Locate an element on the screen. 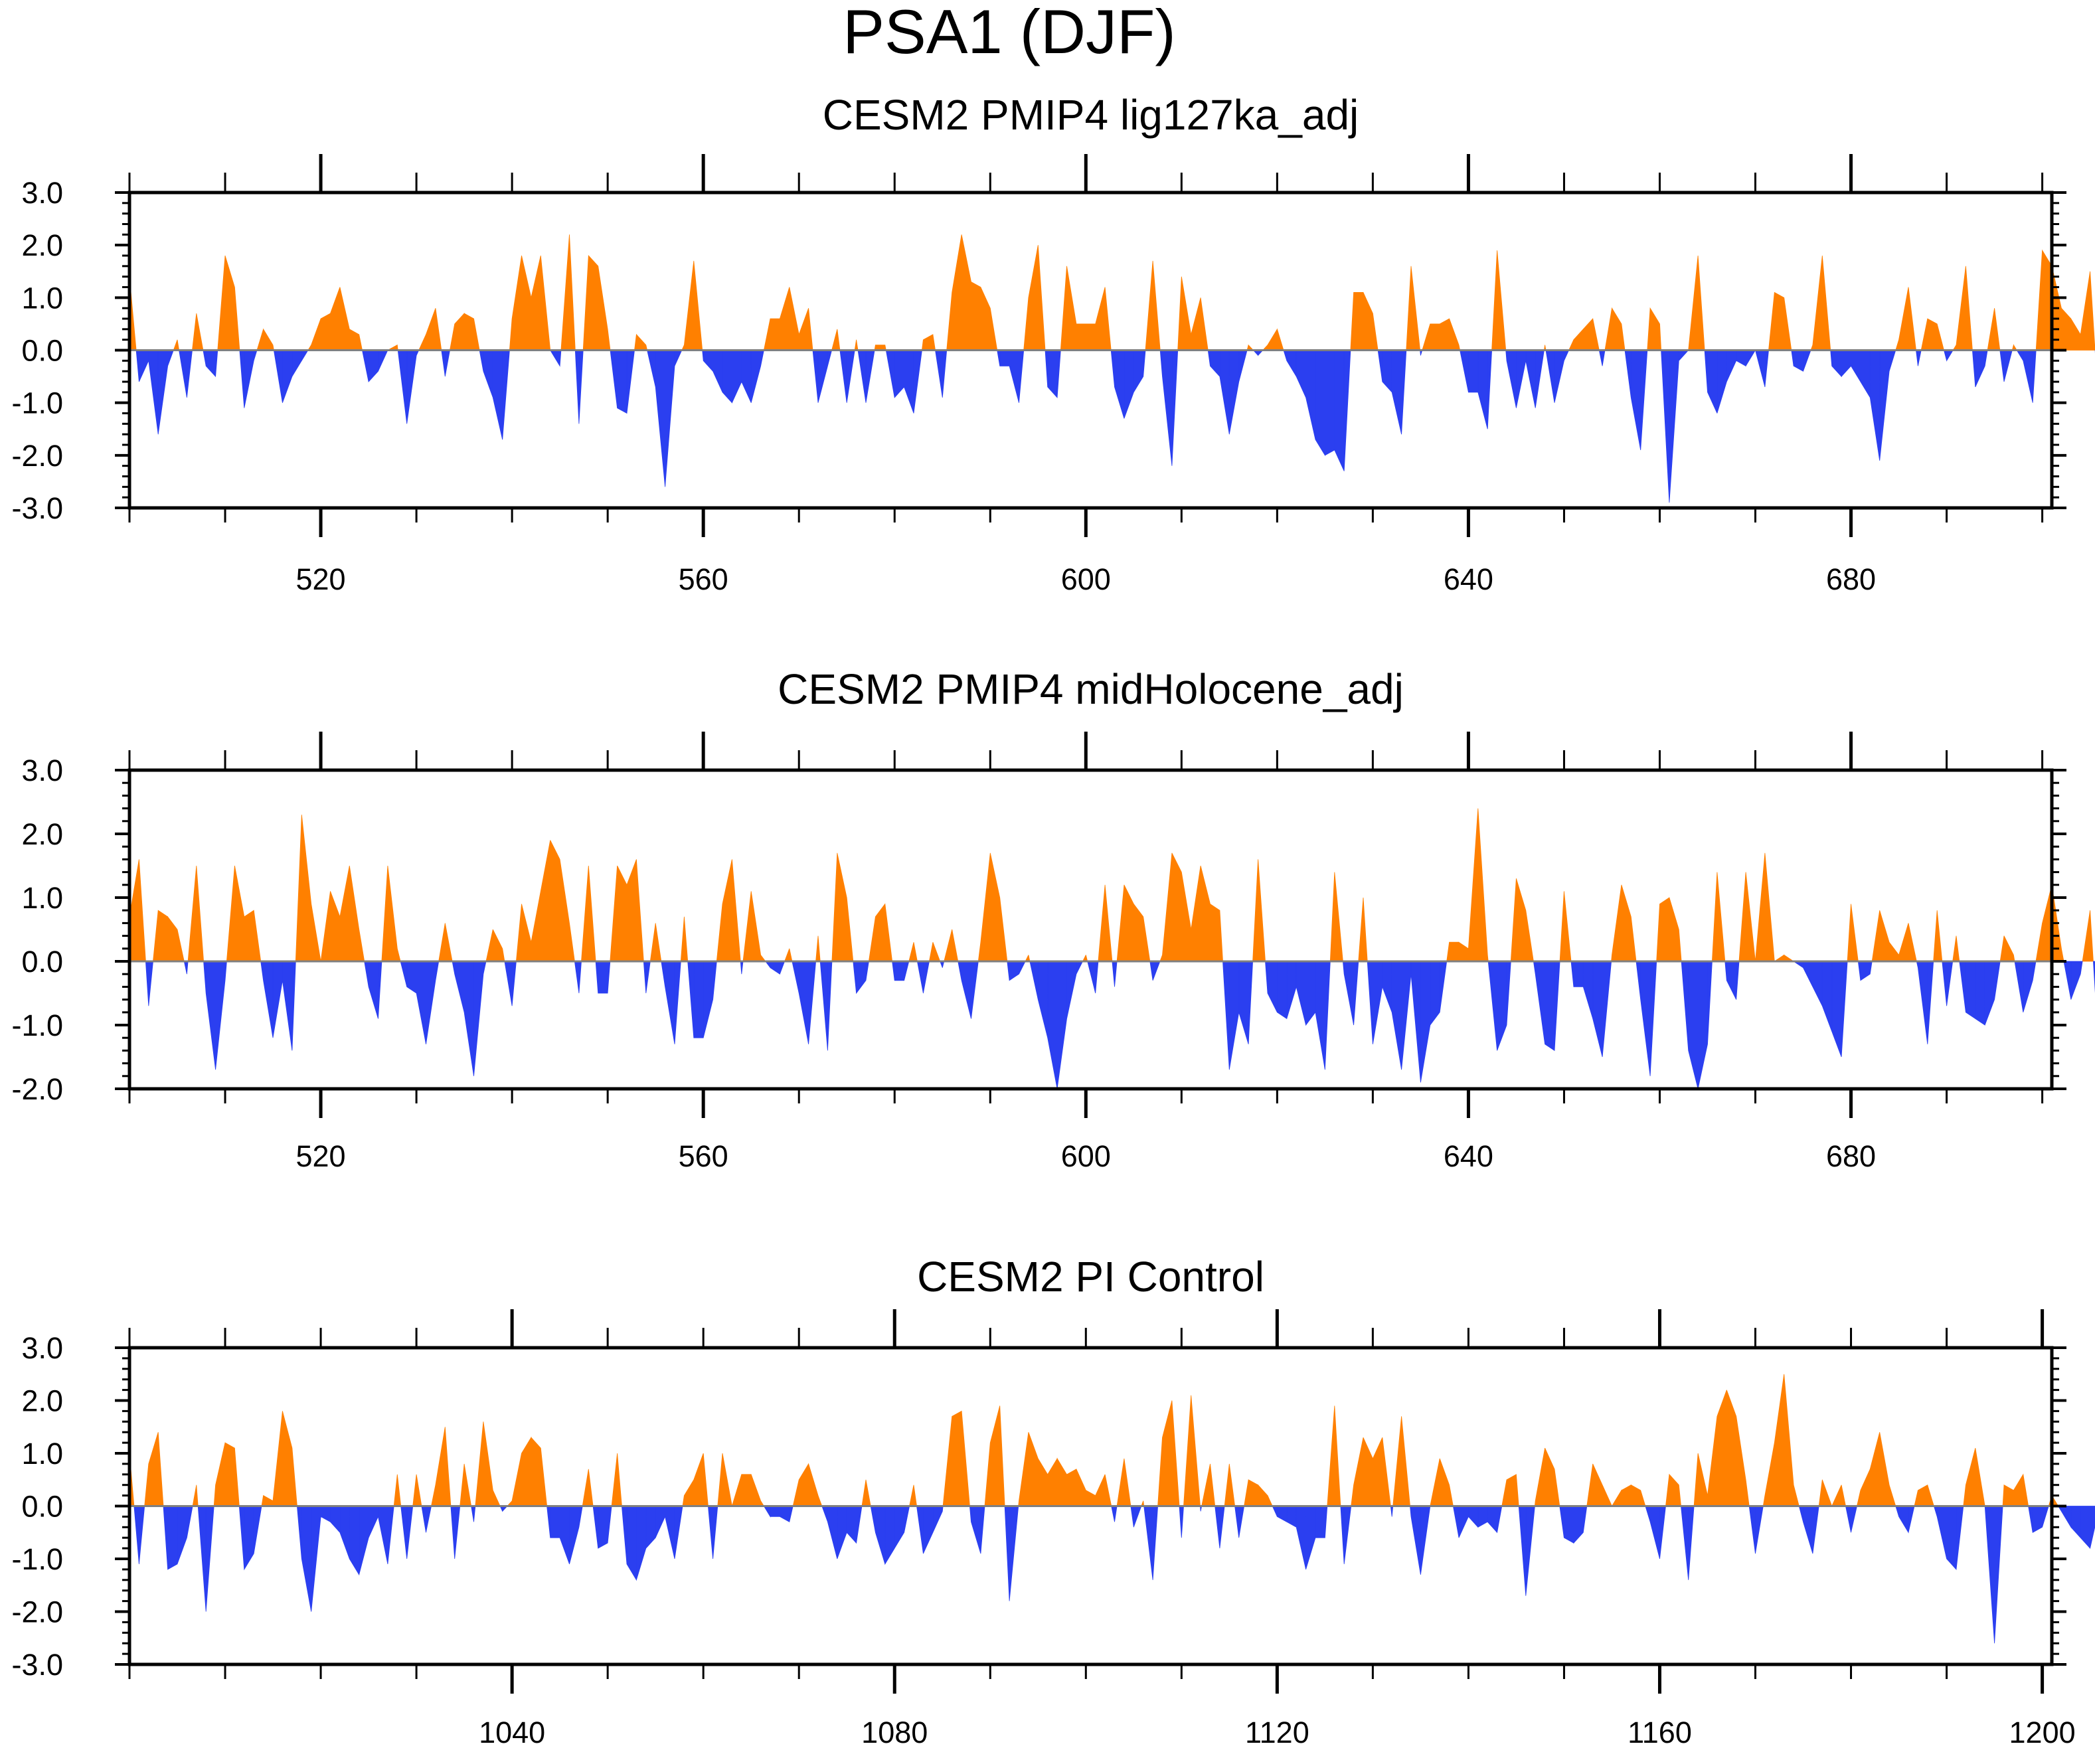  x-tick-label: 1120 is located at coordinates (1277, 1732).